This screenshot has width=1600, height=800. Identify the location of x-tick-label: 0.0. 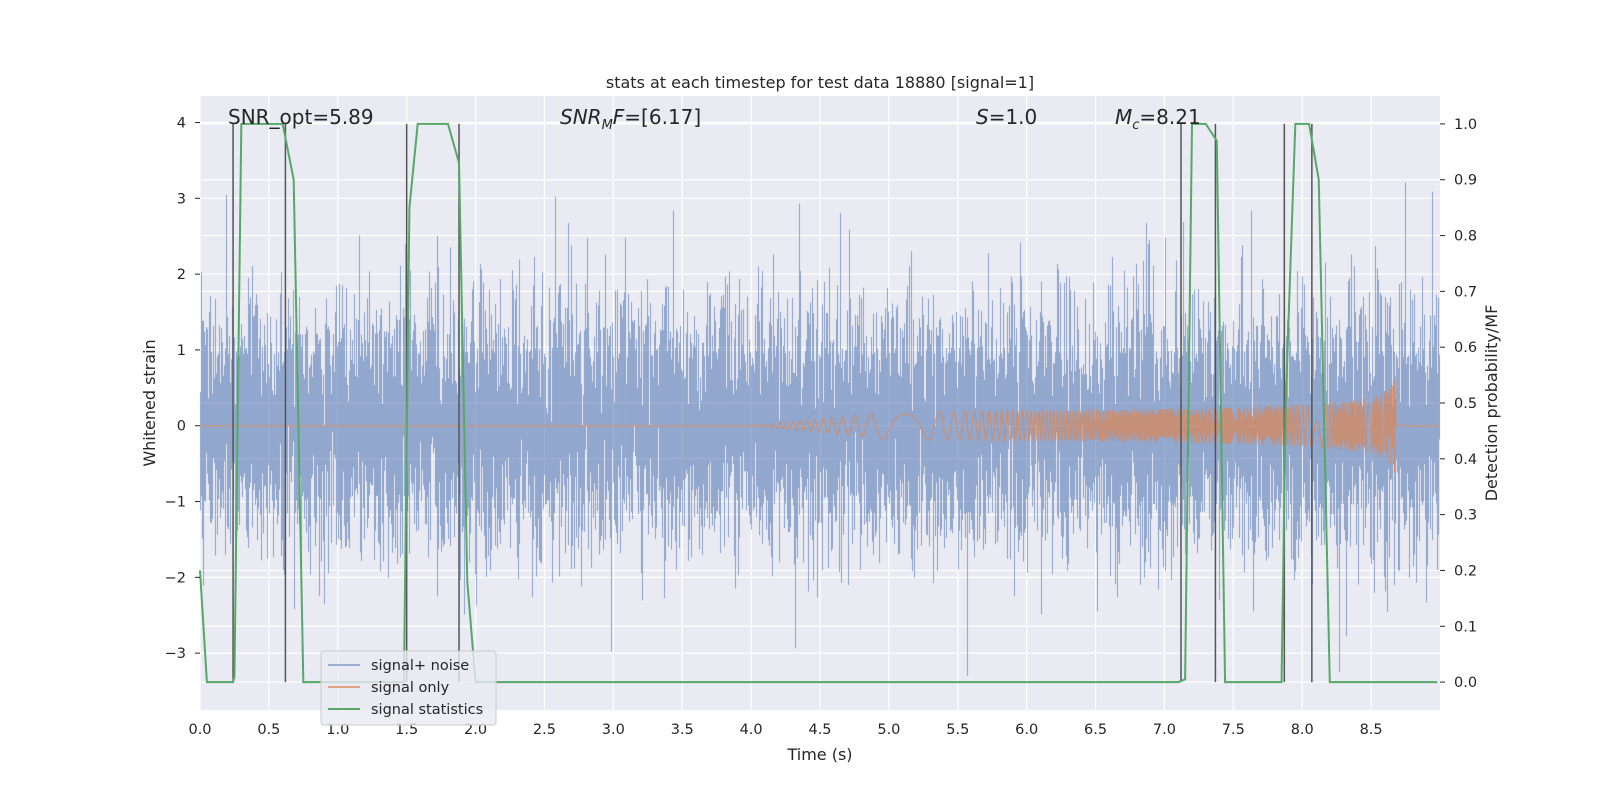
(199, 730).